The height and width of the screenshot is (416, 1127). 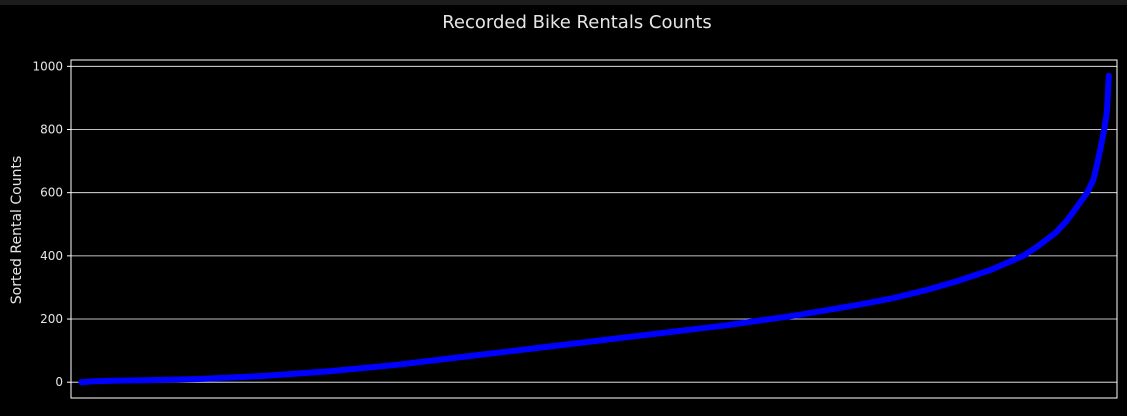 What do you see at coordinates (51, 129) in the screenshot?
I see `y-tick-label-800: 800` at bounding box center [51, 129].